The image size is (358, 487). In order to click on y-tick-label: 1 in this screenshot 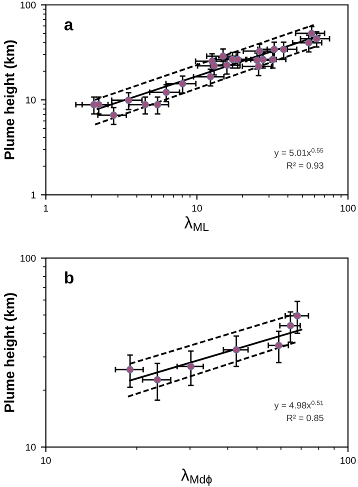, I will do `click(33, 195)`.